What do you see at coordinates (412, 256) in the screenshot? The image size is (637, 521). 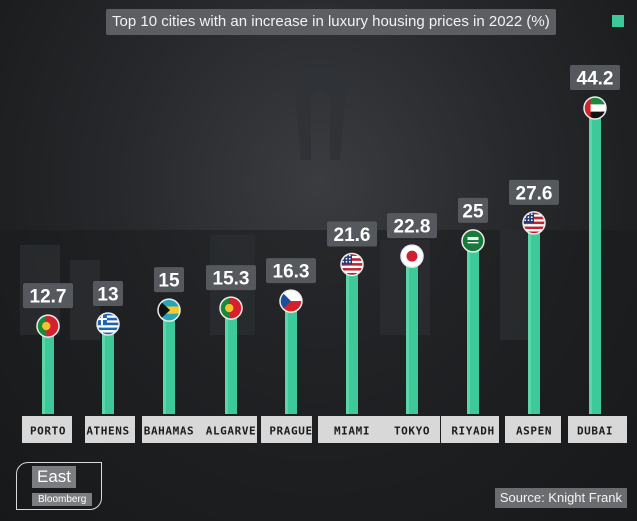 I see `japan-flag-icon` at bounding box center [412, 256].